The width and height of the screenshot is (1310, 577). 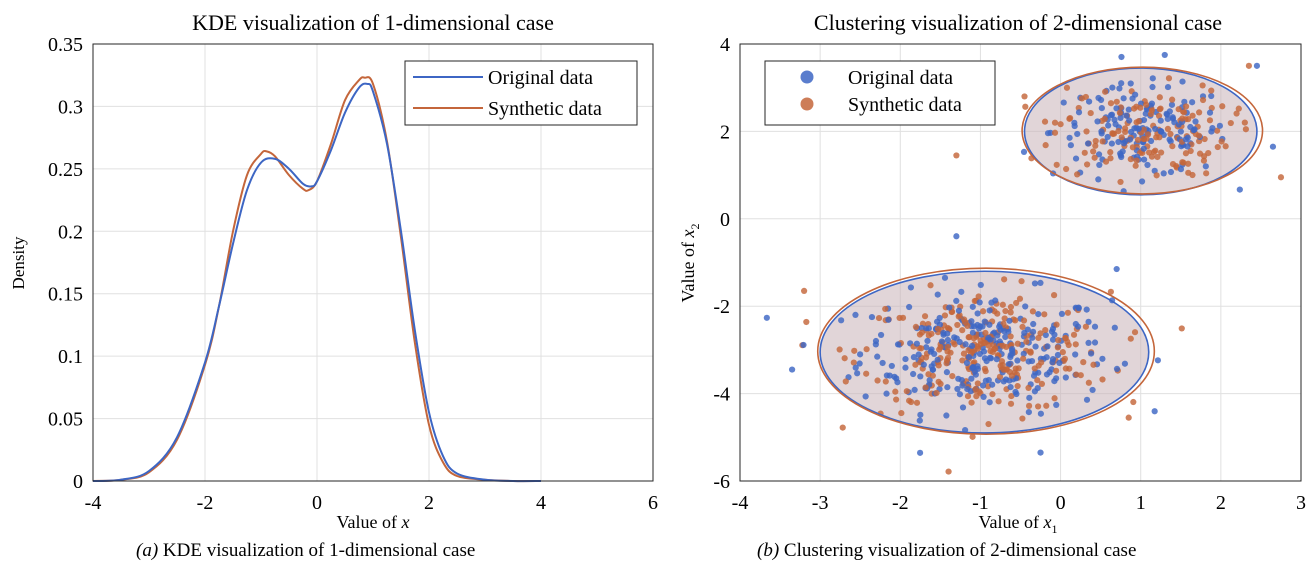 I want to click on cluster-xtick-label: -4, so click(x=740, y=503).